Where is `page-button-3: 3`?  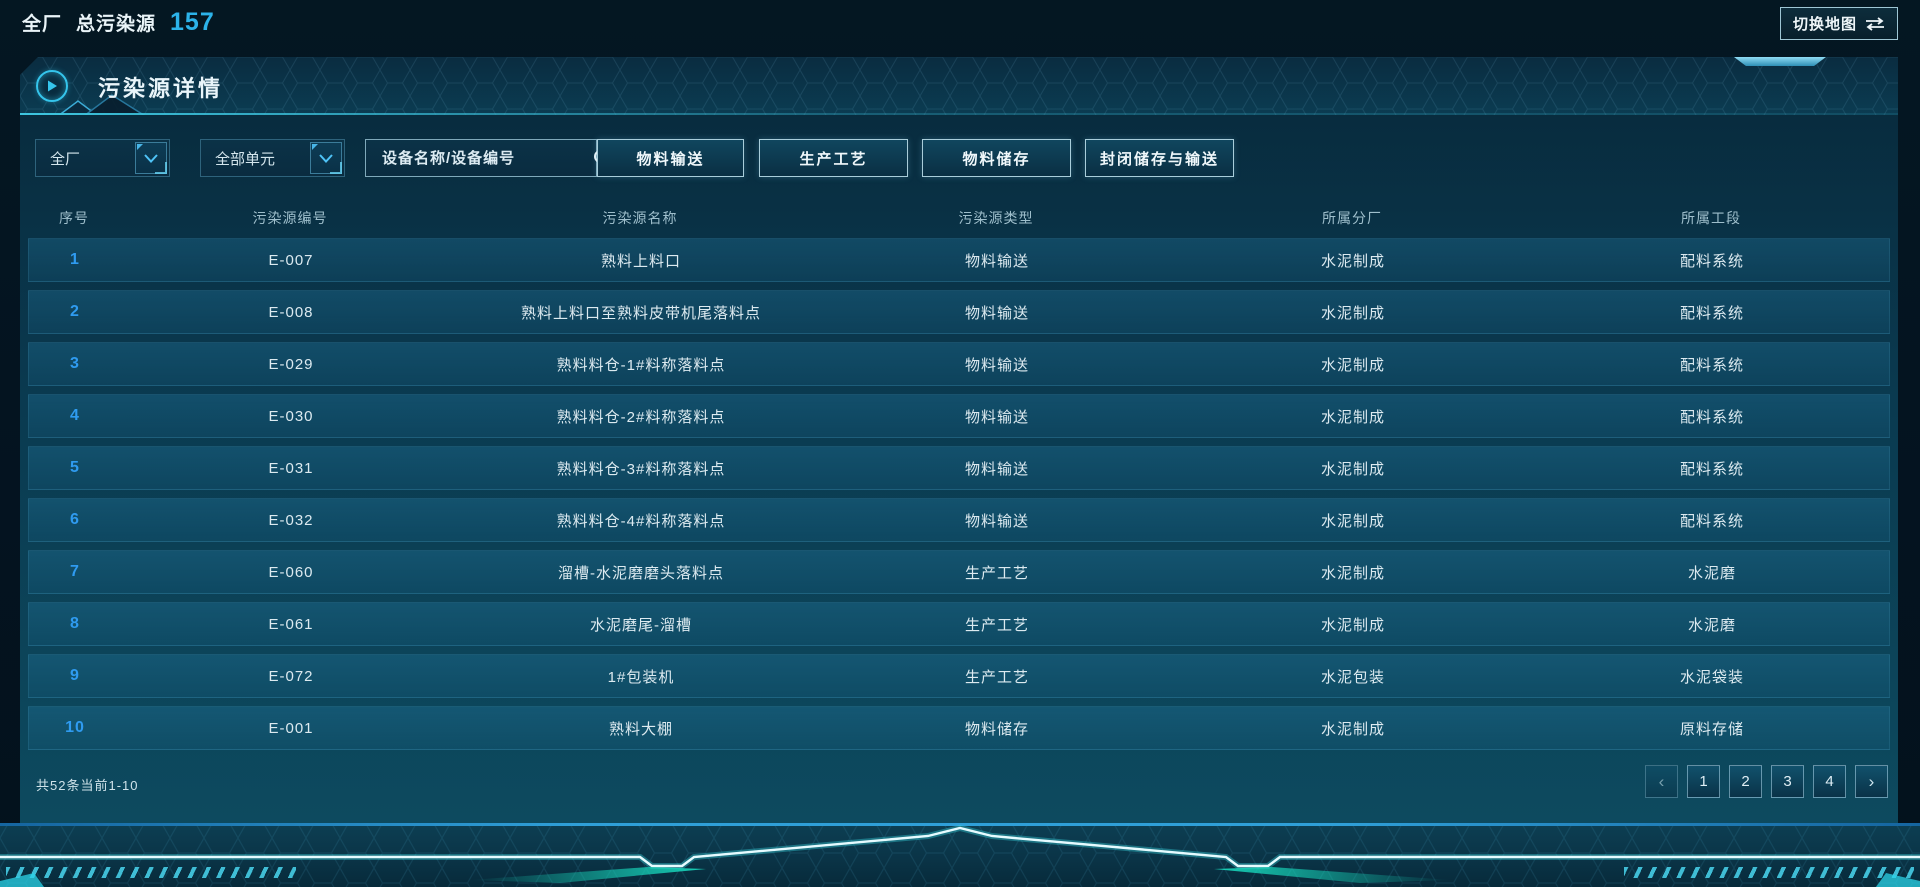 page-button-3: 3 is located at coordinates (1787, 781).